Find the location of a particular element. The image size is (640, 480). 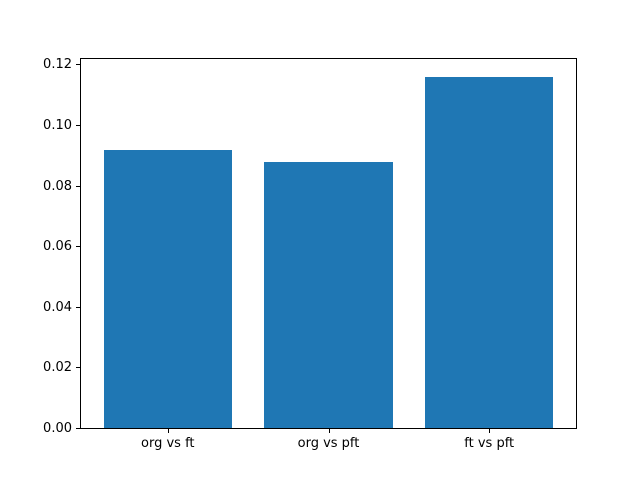

y-tick-label: 0.06 is located at coordinates (57, 247).